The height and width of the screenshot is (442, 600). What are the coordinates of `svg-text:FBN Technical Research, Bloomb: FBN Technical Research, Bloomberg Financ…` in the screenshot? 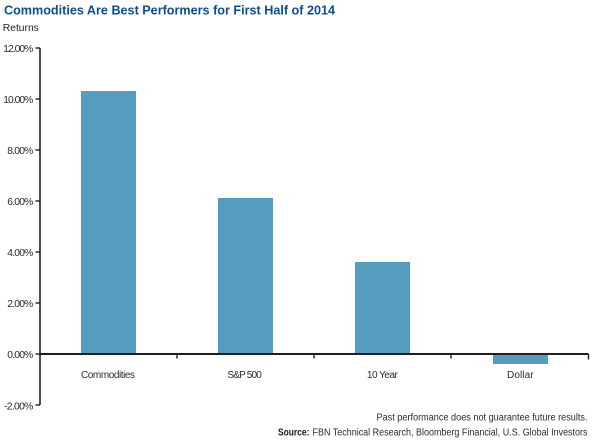 It's located at (450, 433).